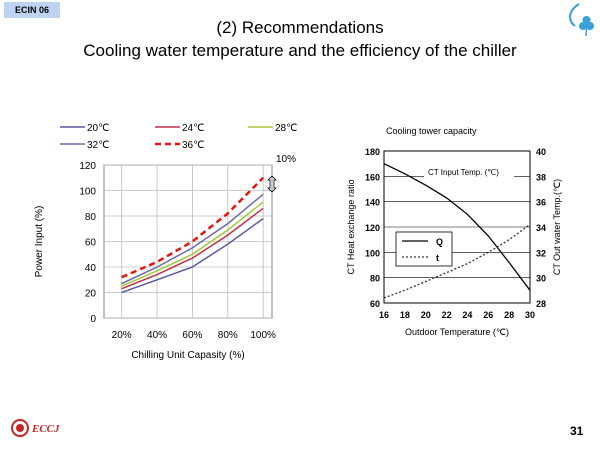 The height and width of the screenshot is (450, 600). What do you see at coordinates (372, 177) in the screenshot?
I see `y-tick-label: 160` at bounding box center [372, 177].